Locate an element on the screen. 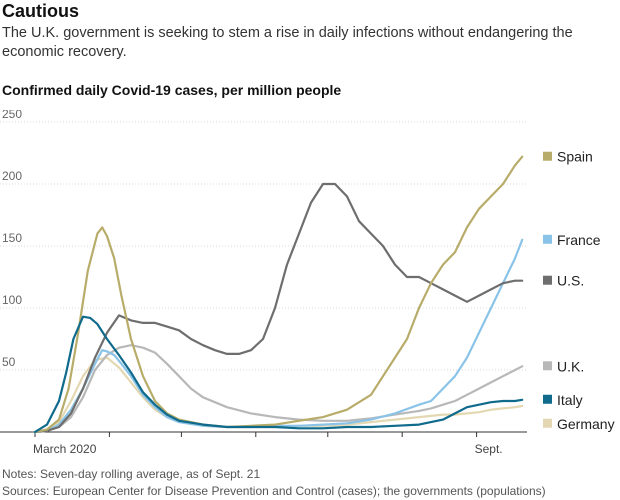  headline: Cautious is located at coordinates (41, 11).